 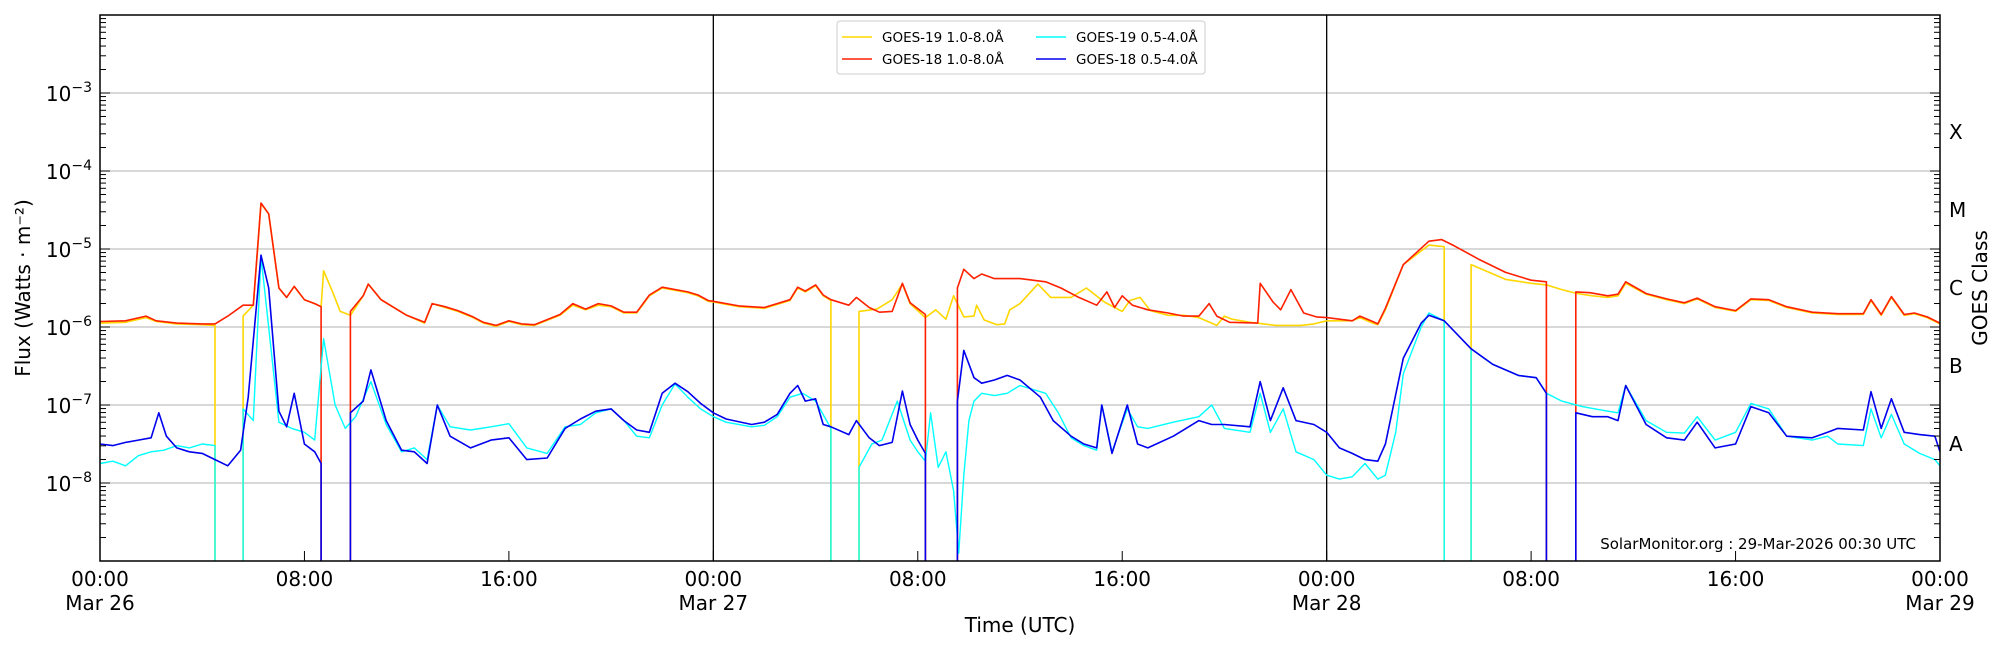 What do you see at coordinates (1980, 288) in the screenshot?
I see `right-axis-title: GOES Class` at bounding box center [1980, 288].